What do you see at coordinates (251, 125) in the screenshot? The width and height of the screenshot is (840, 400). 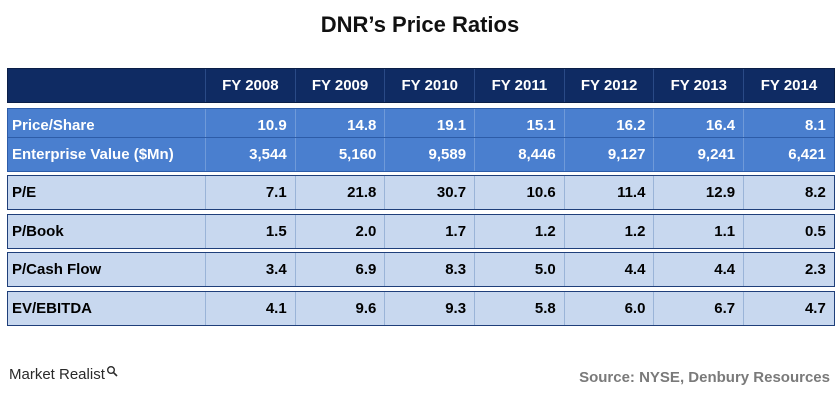 I see `table-cell: 10.9` at bounding box center [251, 125].